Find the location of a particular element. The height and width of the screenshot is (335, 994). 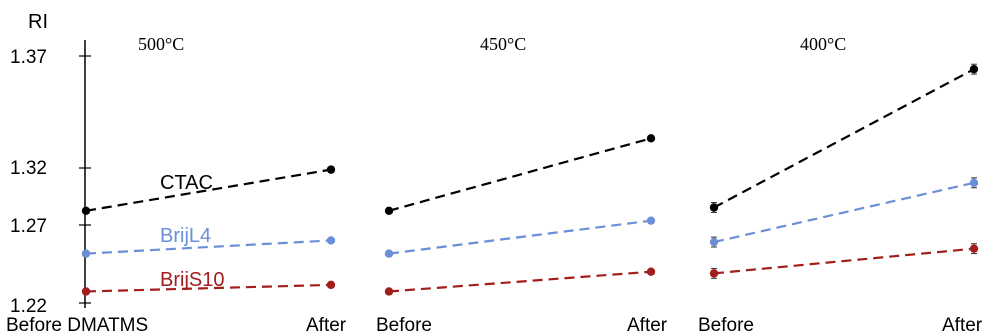

panel-title-500: 500°C is located at coordinates (161, 44).